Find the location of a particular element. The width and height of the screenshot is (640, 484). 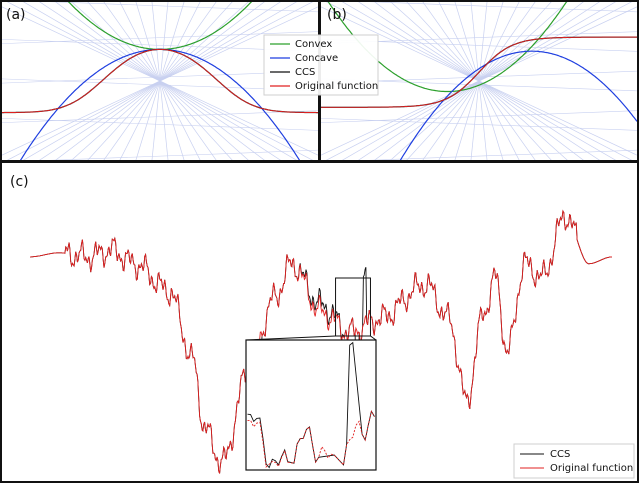

zoom-connector-left is located at coordinates (290, 338).